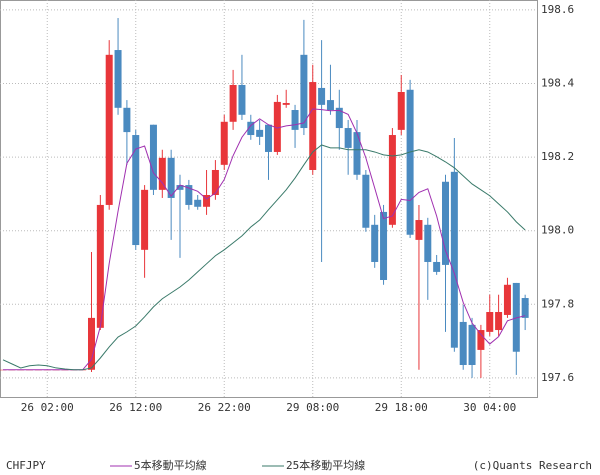 The width and height of the screenshot is (600, 475). What do you see at coordinates (135, 407) in the screenshot?
I see `x-tick-label: 26 12:00` at bounding box center [135, 407].